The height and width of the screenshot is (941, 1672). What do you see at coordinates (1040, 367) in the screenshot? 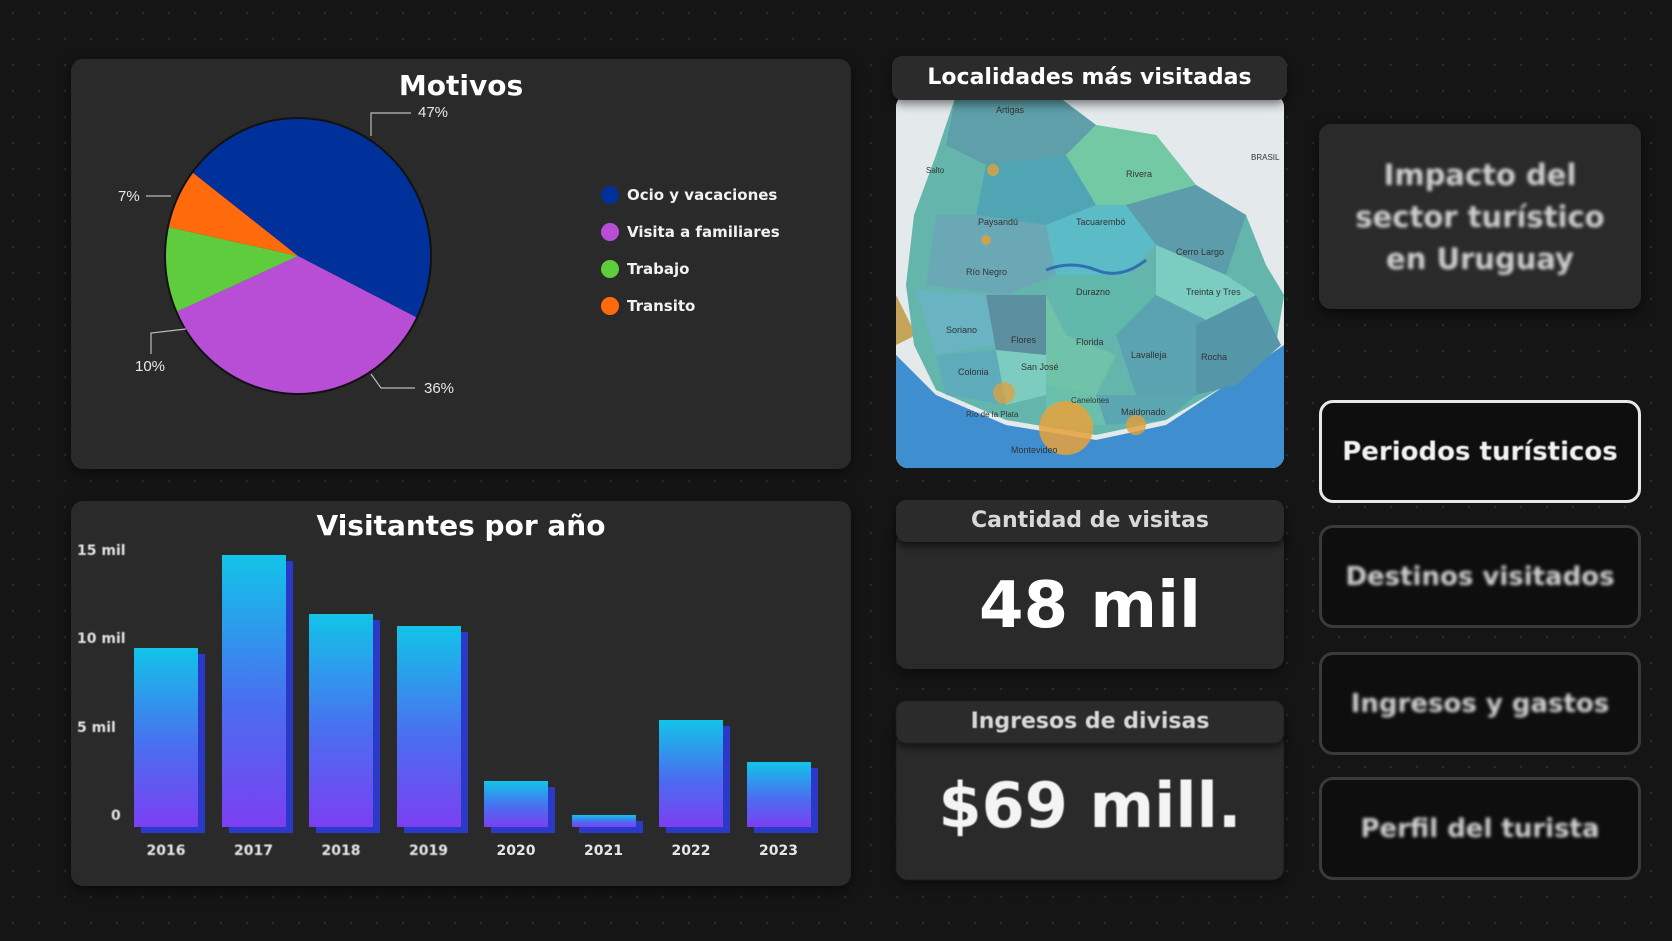
I see `svg-text: San José` at bounding box center [1040, 367].